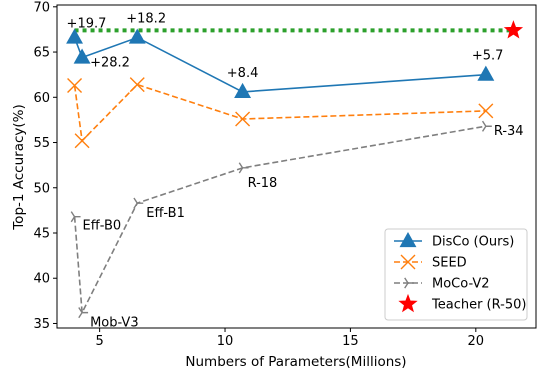 This screenshot has height=373, width=550. Describe the element at coordinates (263, 183) in the screenshot. I see `data-label: R-18` at that location.